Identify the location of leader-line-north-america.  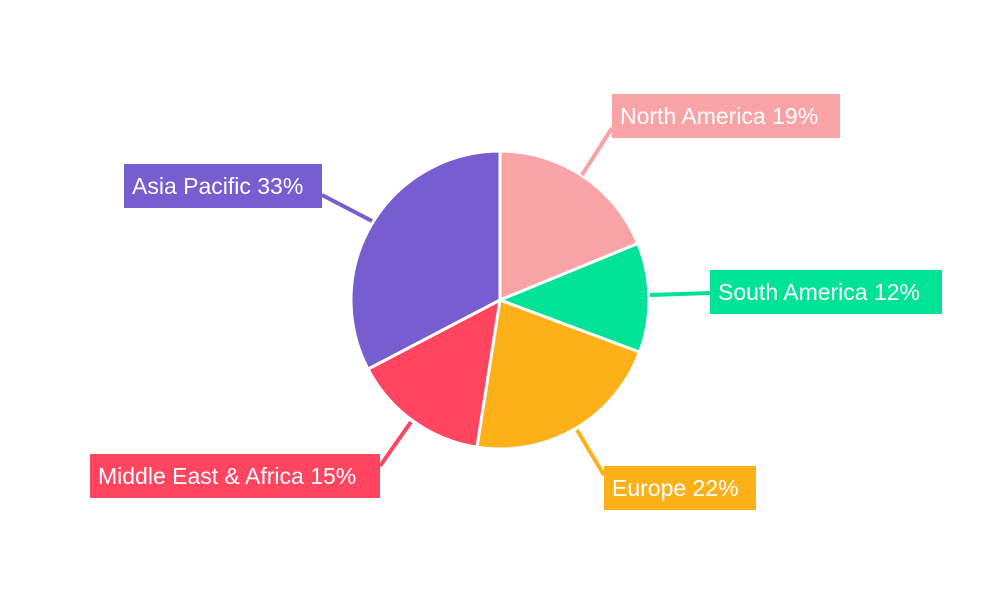
(597, 151).